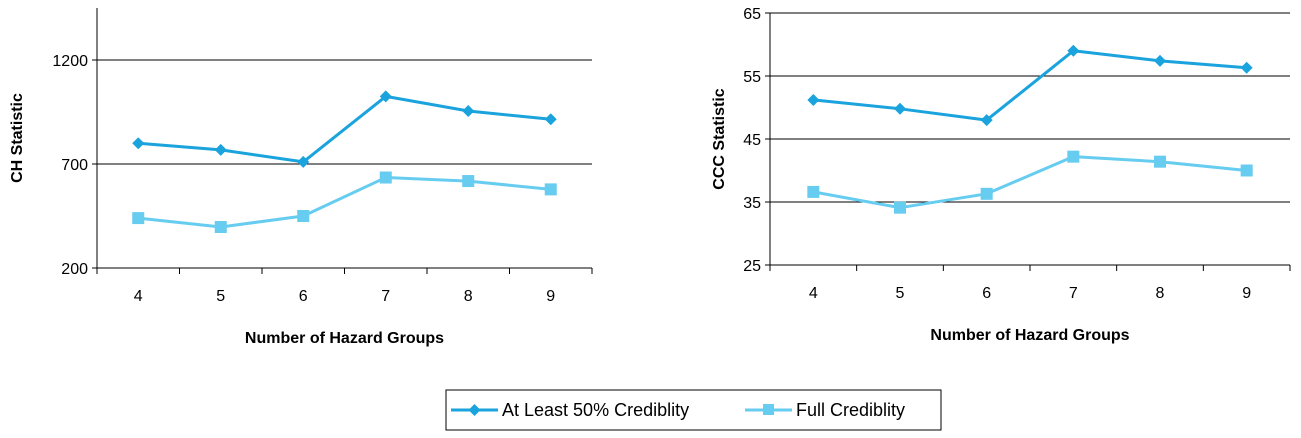  Describe the element at coordinates (752, 14) in the screenshot. I see `y-tick-label-4: 65` at that location.